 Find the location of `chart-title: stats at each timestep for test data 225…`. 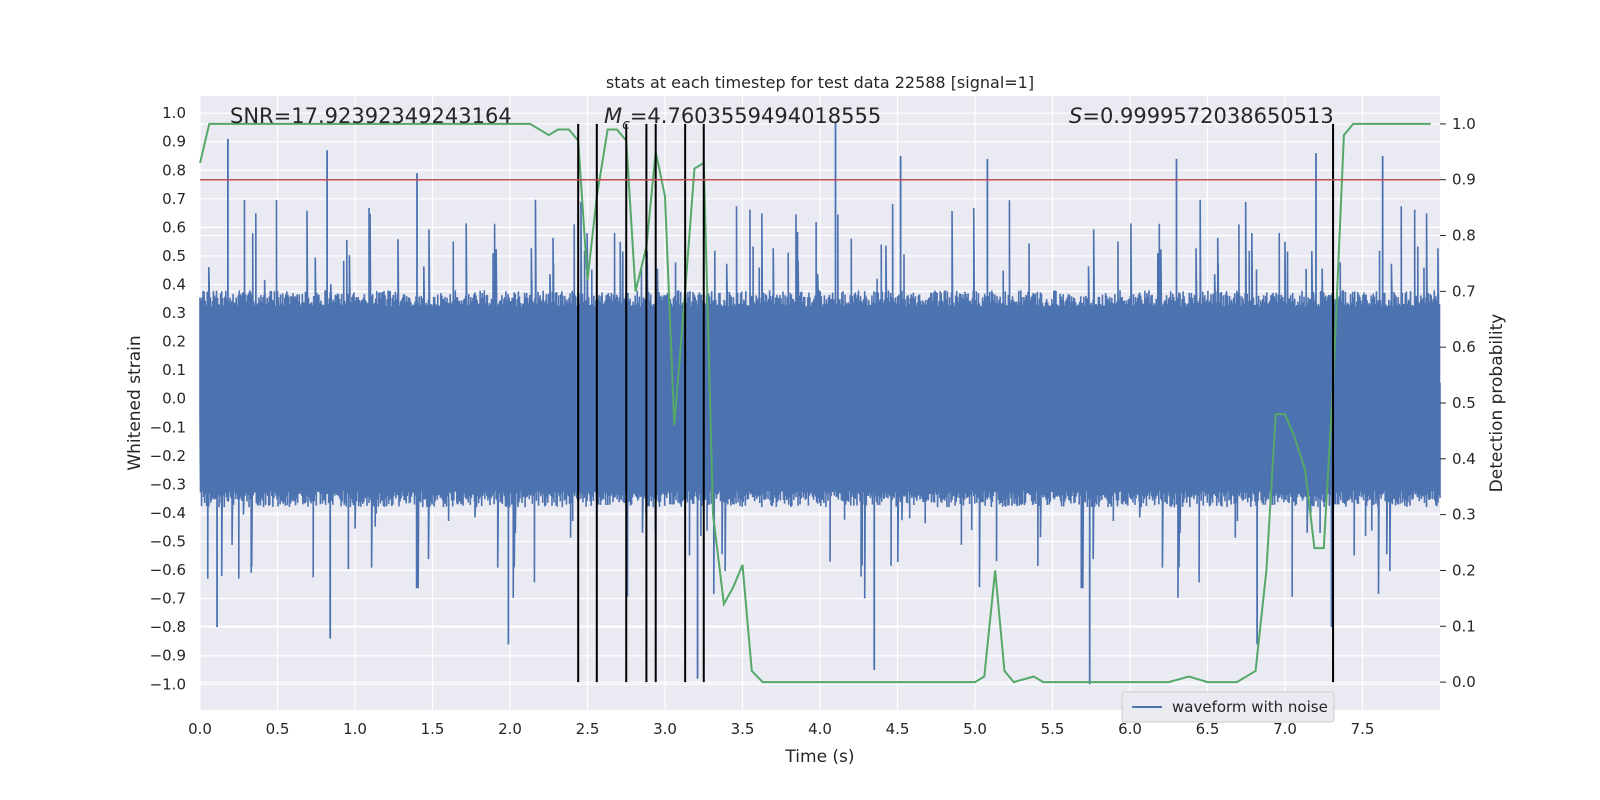

chart-title: stats at each timestep for test data 225… is located at coordinates (820, 82).